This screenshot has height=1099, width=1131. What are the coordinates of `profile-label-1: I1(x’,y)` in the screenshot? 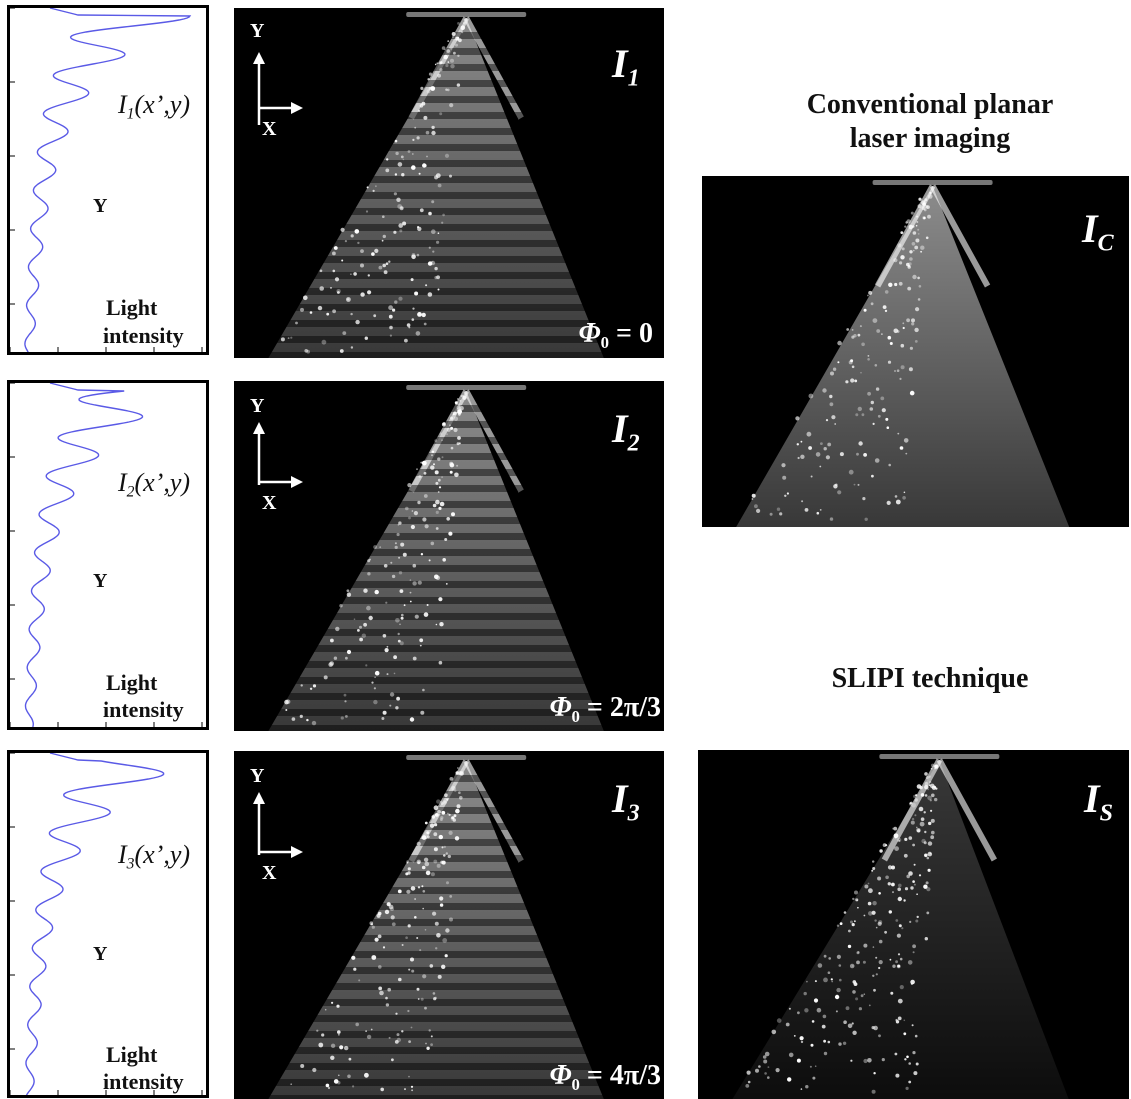 It's located at (154, 106).